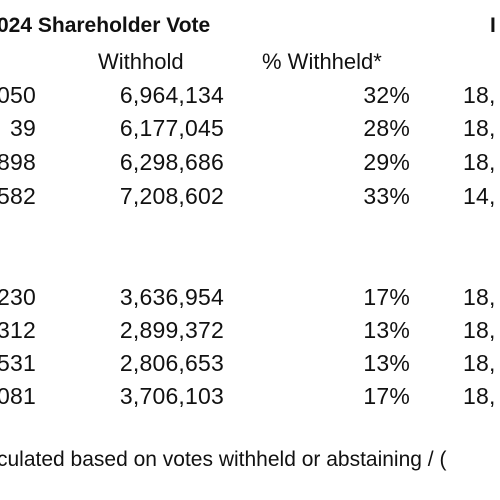 The width and height of the screenshot is (500, 500). I want to click on cell-votes-for: 531, so click(18, 363).